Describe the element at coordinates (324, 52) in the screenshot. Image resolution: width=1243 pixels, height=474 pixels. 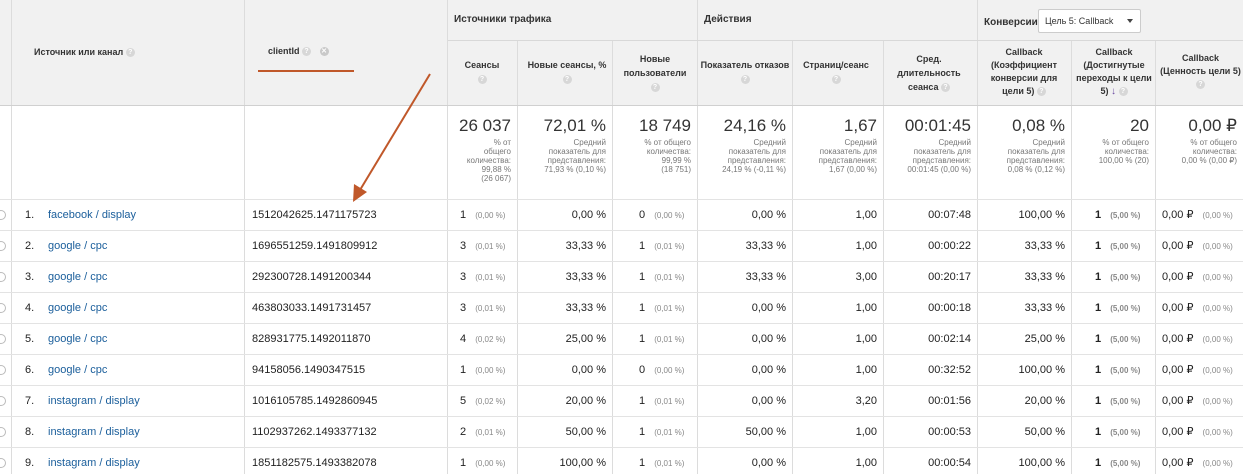
I see `remove-dimension-icon: ✕` at that location.